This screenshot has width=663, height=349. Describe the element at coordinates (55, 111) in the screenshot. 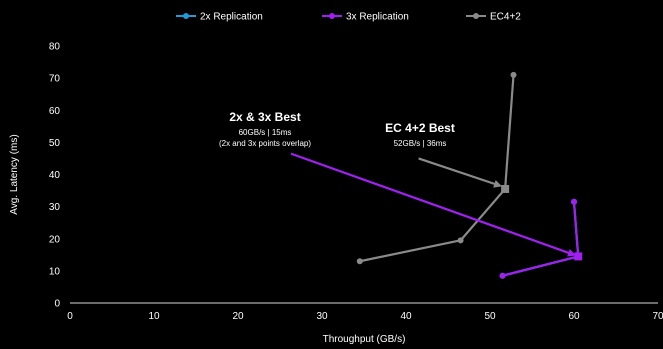

I see `y-tick-label: 60` at that location.